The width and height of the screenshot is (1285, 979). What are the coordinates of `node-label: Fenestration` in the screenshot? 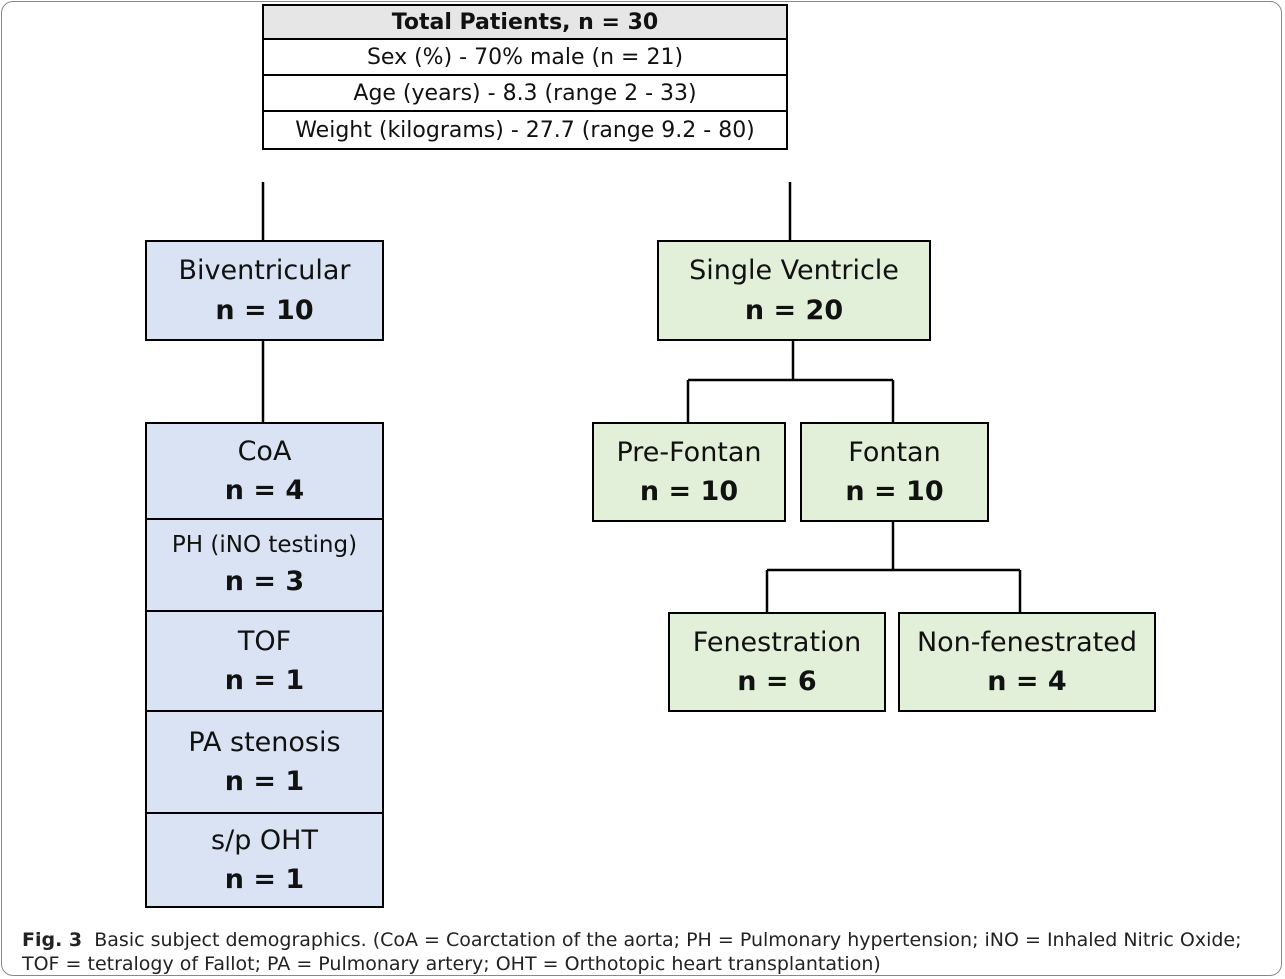 It's located at (777, 642).